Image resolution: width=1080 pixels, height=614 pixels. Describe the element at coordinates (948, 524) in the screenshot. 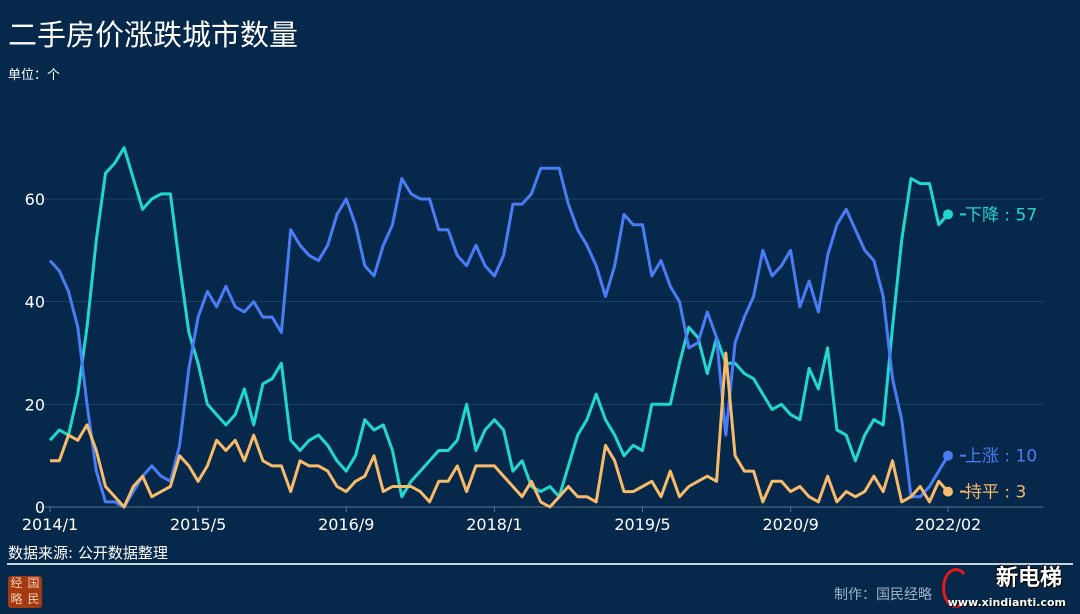

I see `x-tick-label: 2022/02` at that location.